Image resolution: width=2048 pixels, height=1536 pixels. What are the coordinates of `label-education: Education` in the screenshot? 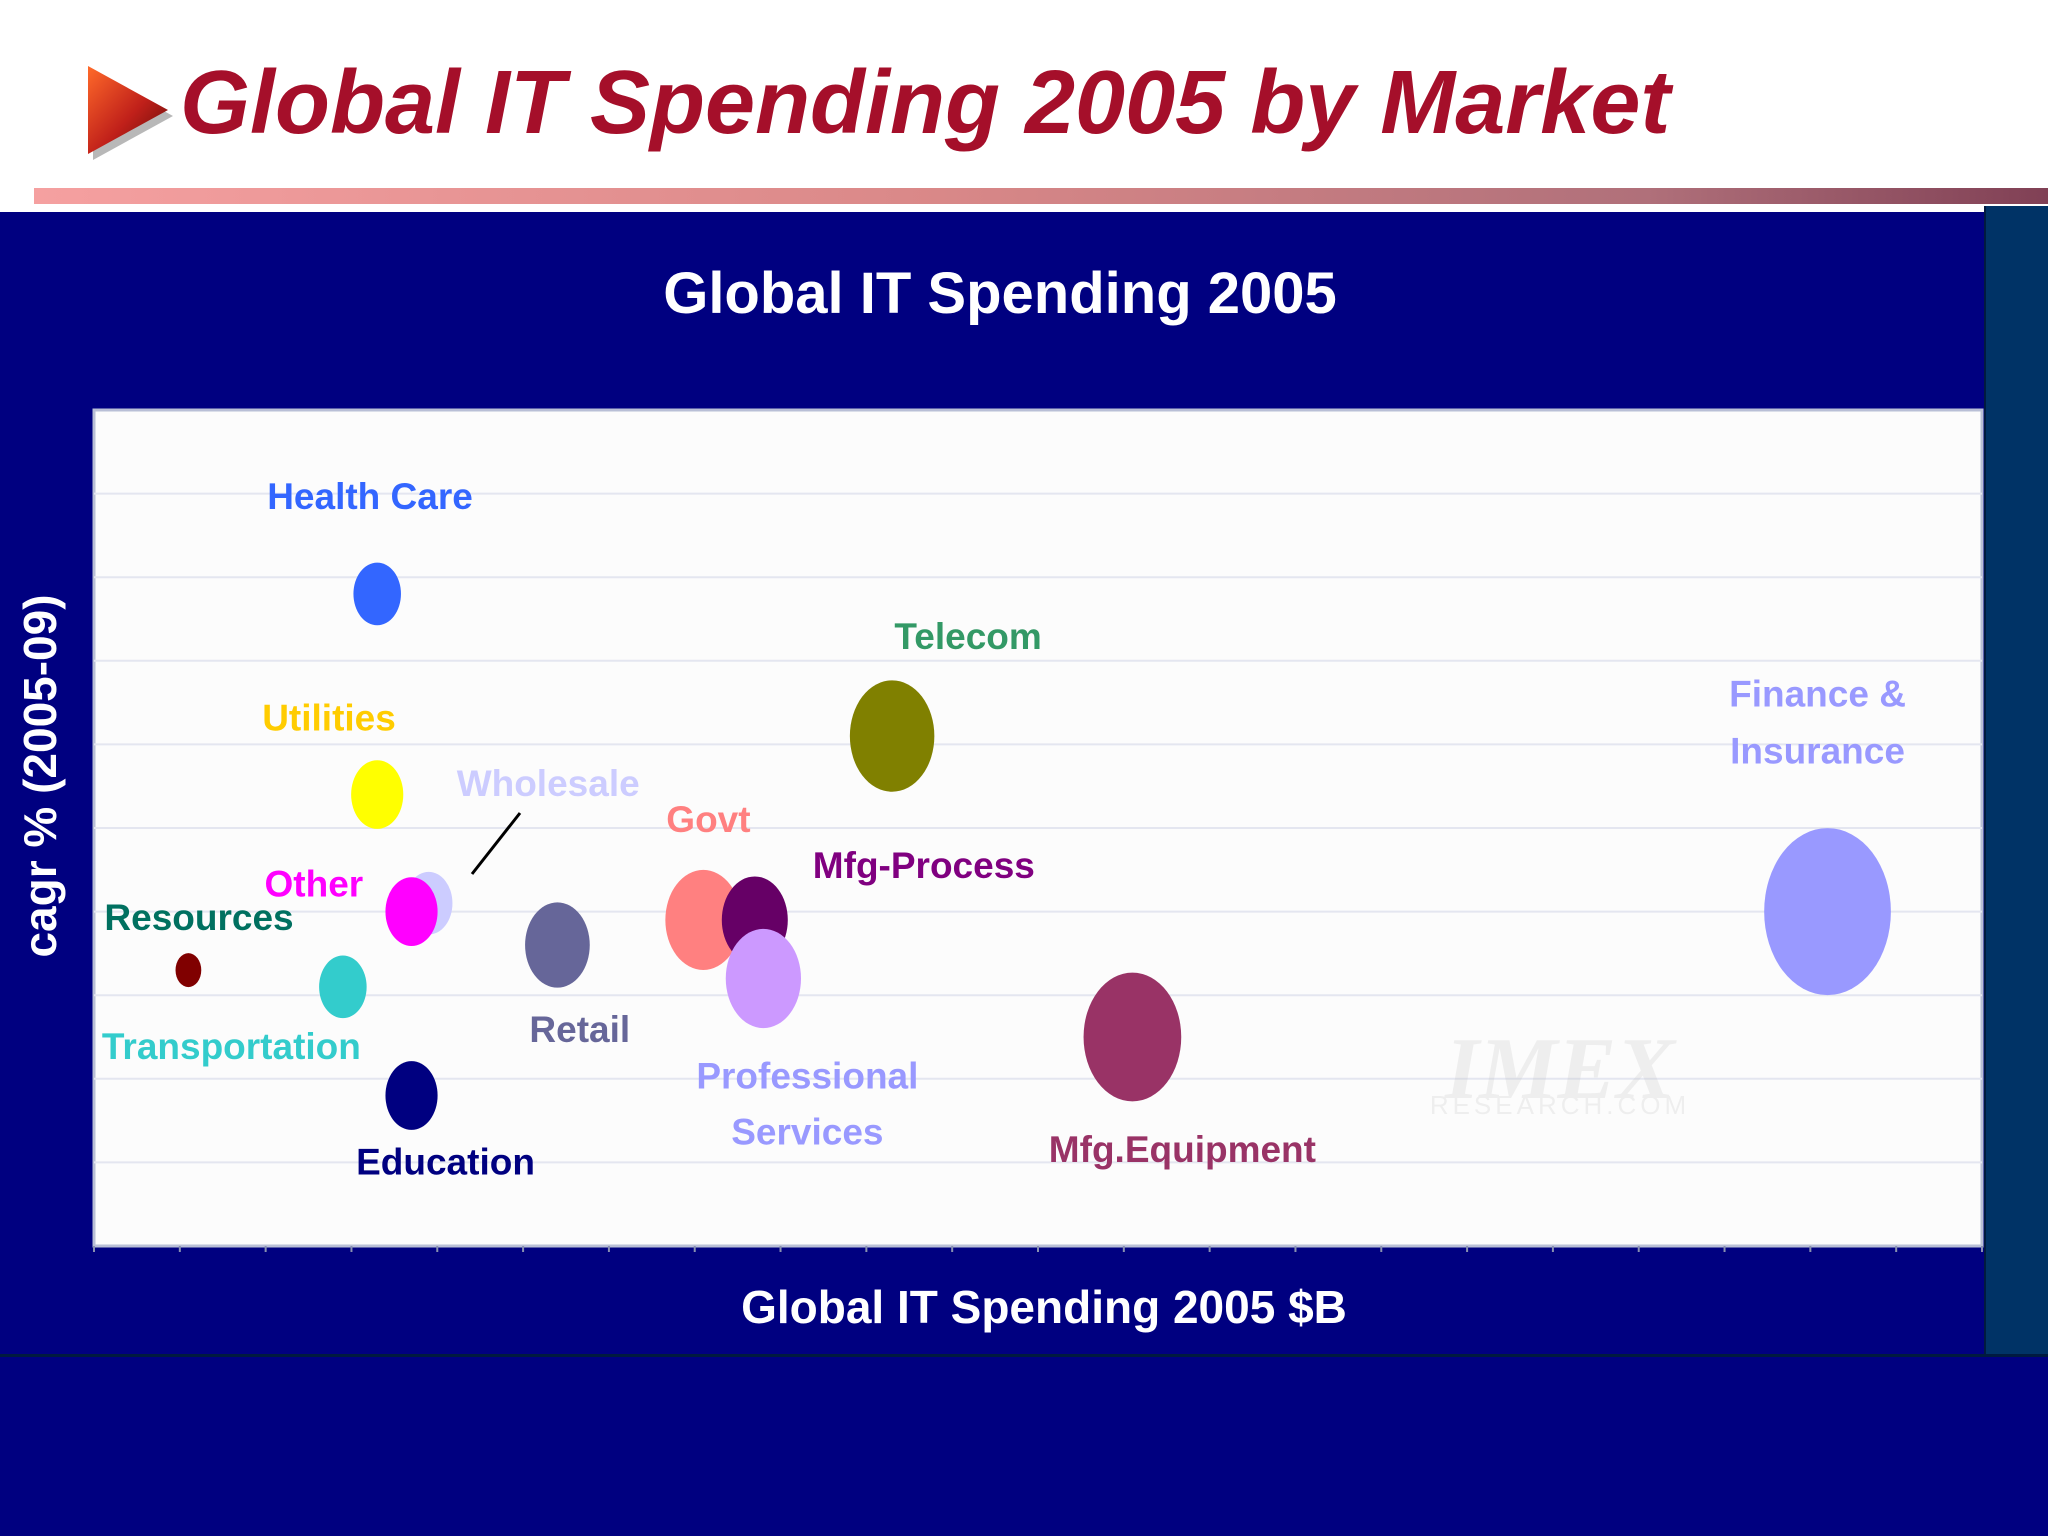 It's located at (445, 1162).